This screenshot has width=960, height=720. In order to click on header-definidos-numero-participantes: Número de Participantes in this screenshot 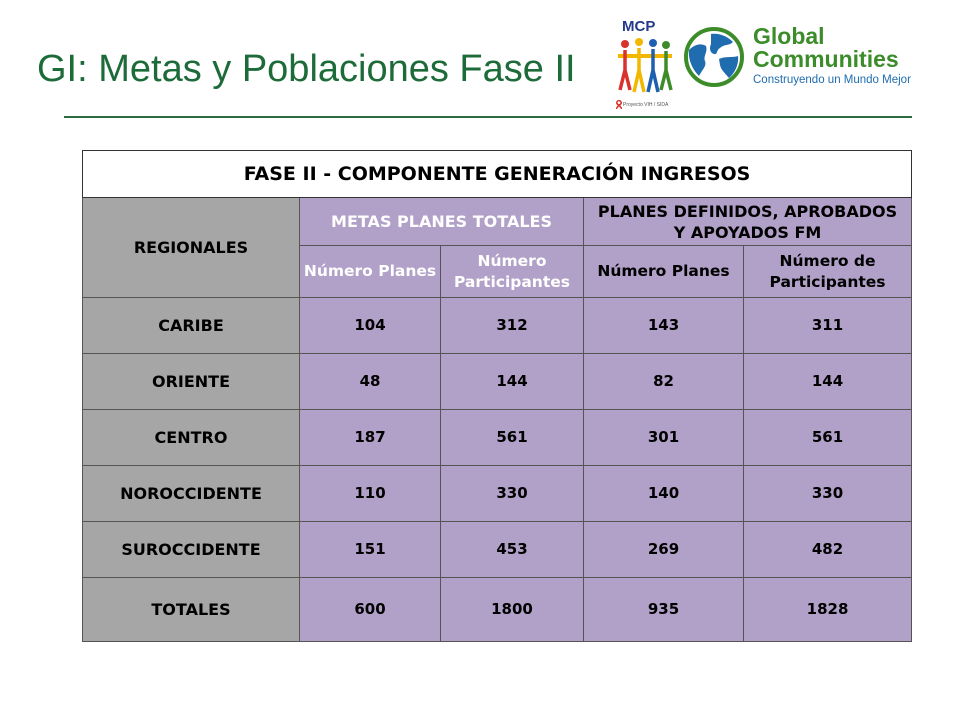, I will do `click(827, 271)`.